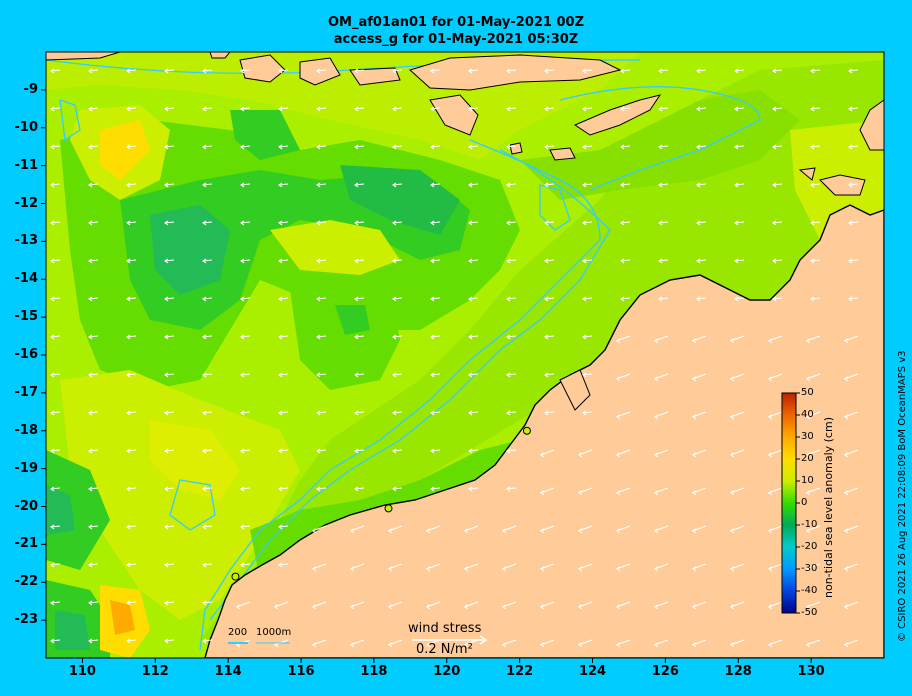 This screenshot has width=912, height=696. I want to click on wind-legend-value: 0.2 N/m², so click(444, 649).